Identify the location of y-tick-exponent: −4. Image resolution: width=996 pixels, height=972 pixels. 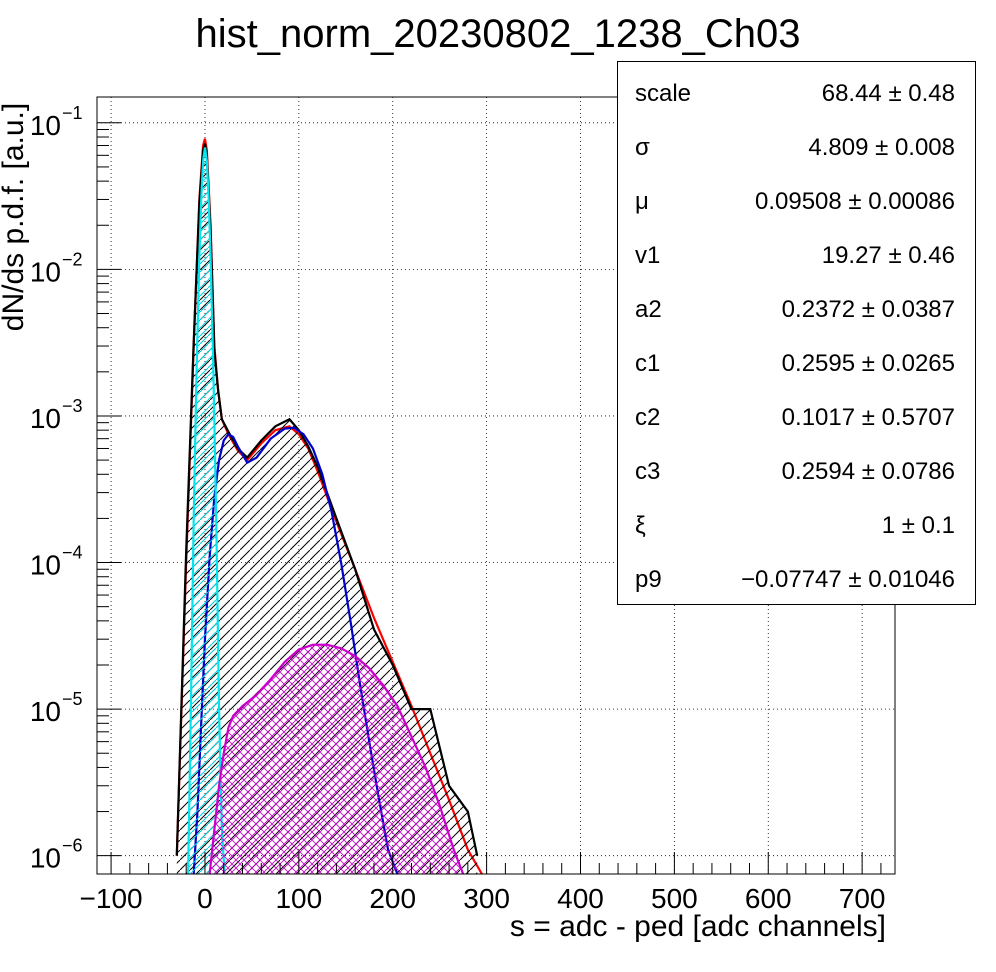
(72, 553).